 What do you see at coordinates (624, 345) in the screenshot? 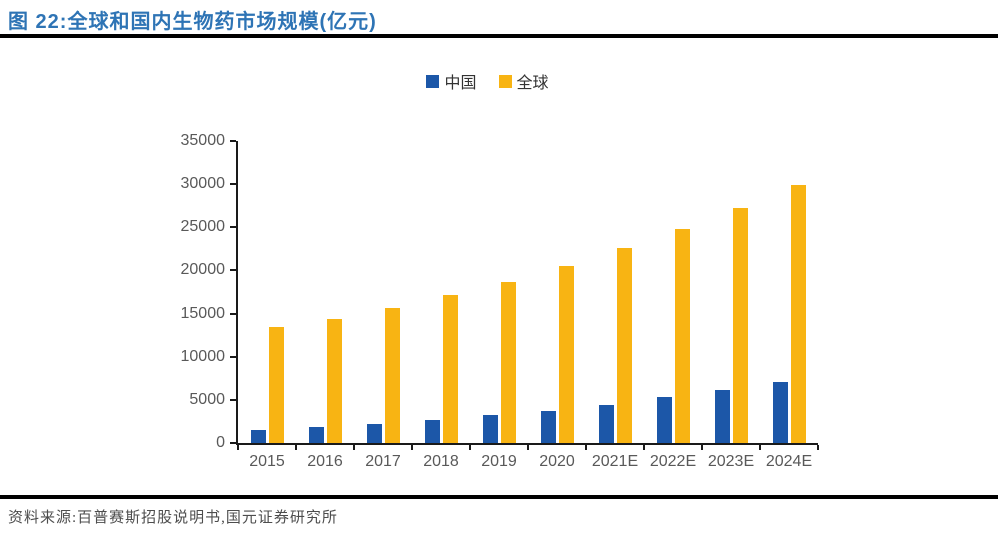
I see `bar-全球-2021E` at bounding box center [624, 345].